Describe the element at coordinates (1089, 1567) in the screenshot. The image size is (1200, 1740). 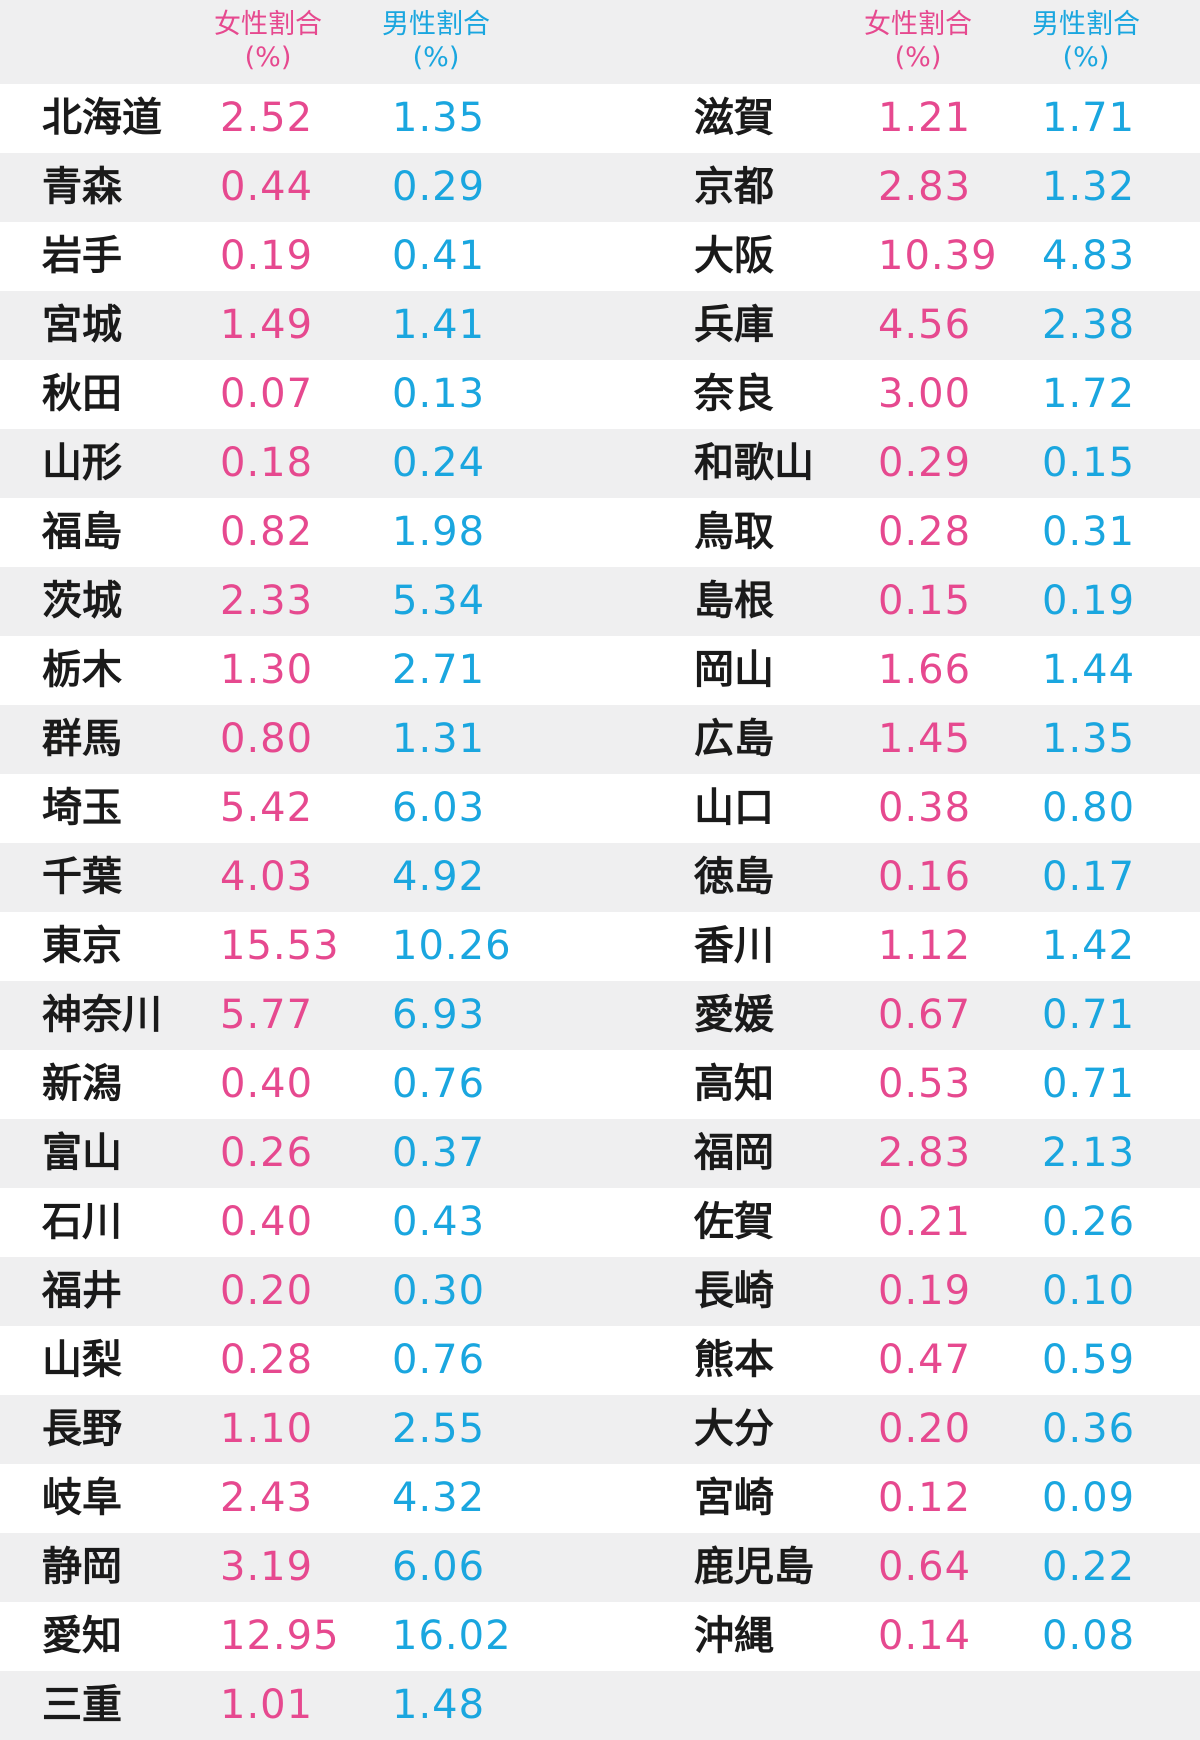
I see `male-ratio: 0.22` at that location.